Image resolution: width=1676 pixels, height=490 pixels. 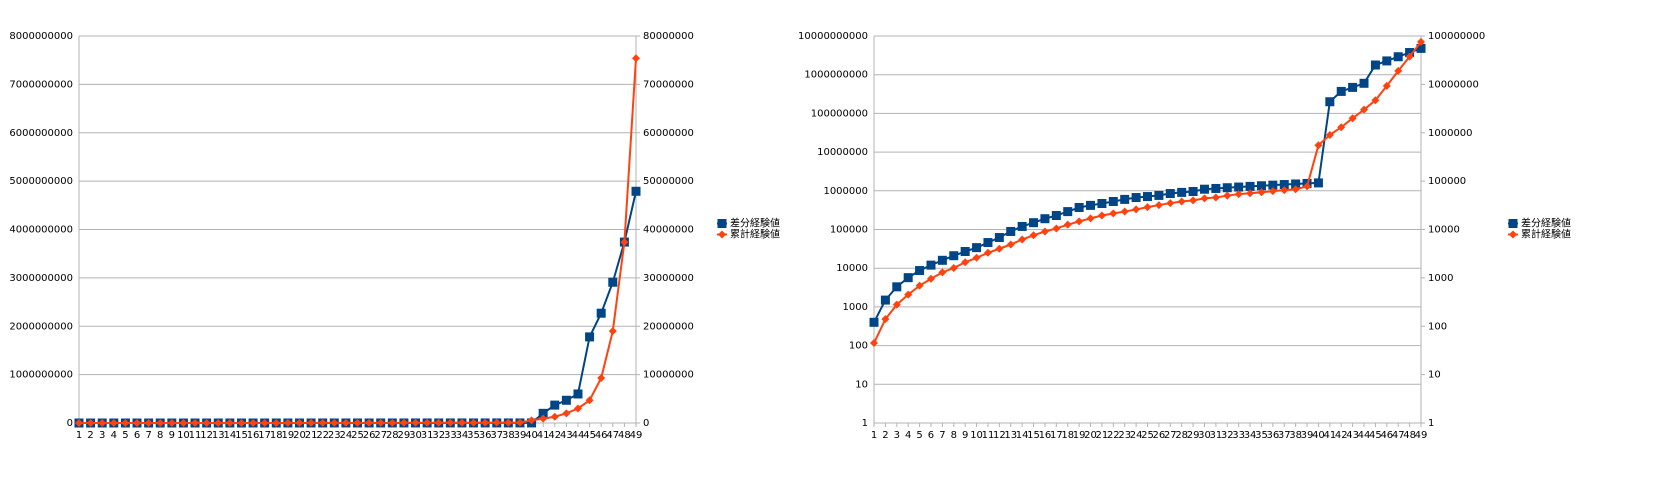 What do you see at coordinates (668, 326) in the screenshot?
I see `y2-tick-label: 20000000` at bounding box center [668, 326].